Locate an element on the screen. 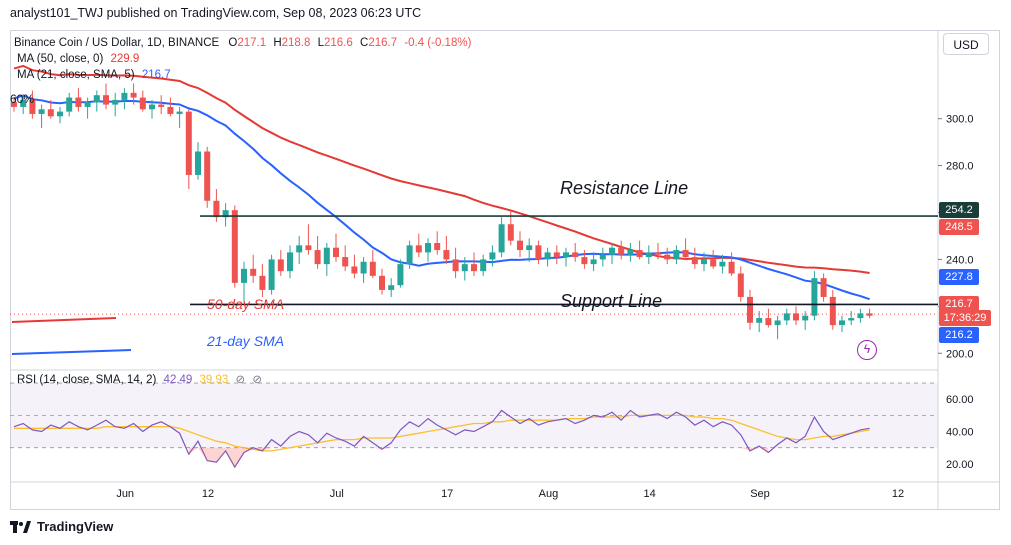 The width and height of the screenshot is (1011, 545). currency-button: USD is located at coordinates (966, 44).